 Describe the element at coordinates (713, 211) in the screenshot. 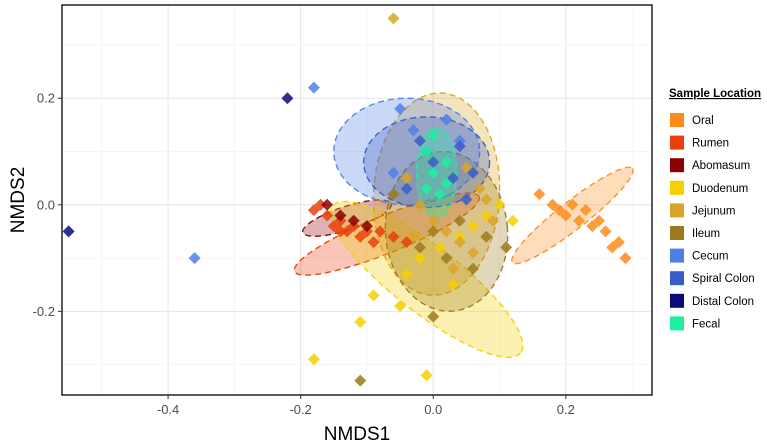

I see `legend-label: Jejunum` at that location.